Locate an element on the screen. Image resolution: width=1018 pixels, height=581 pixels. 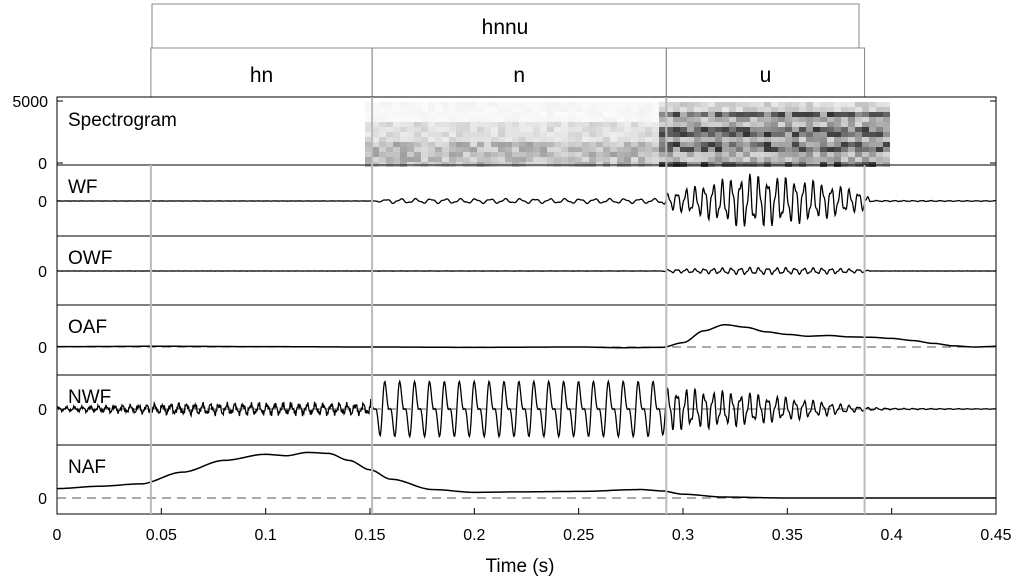
y-tick-label: 5000 is located at coordinates (30, 102).